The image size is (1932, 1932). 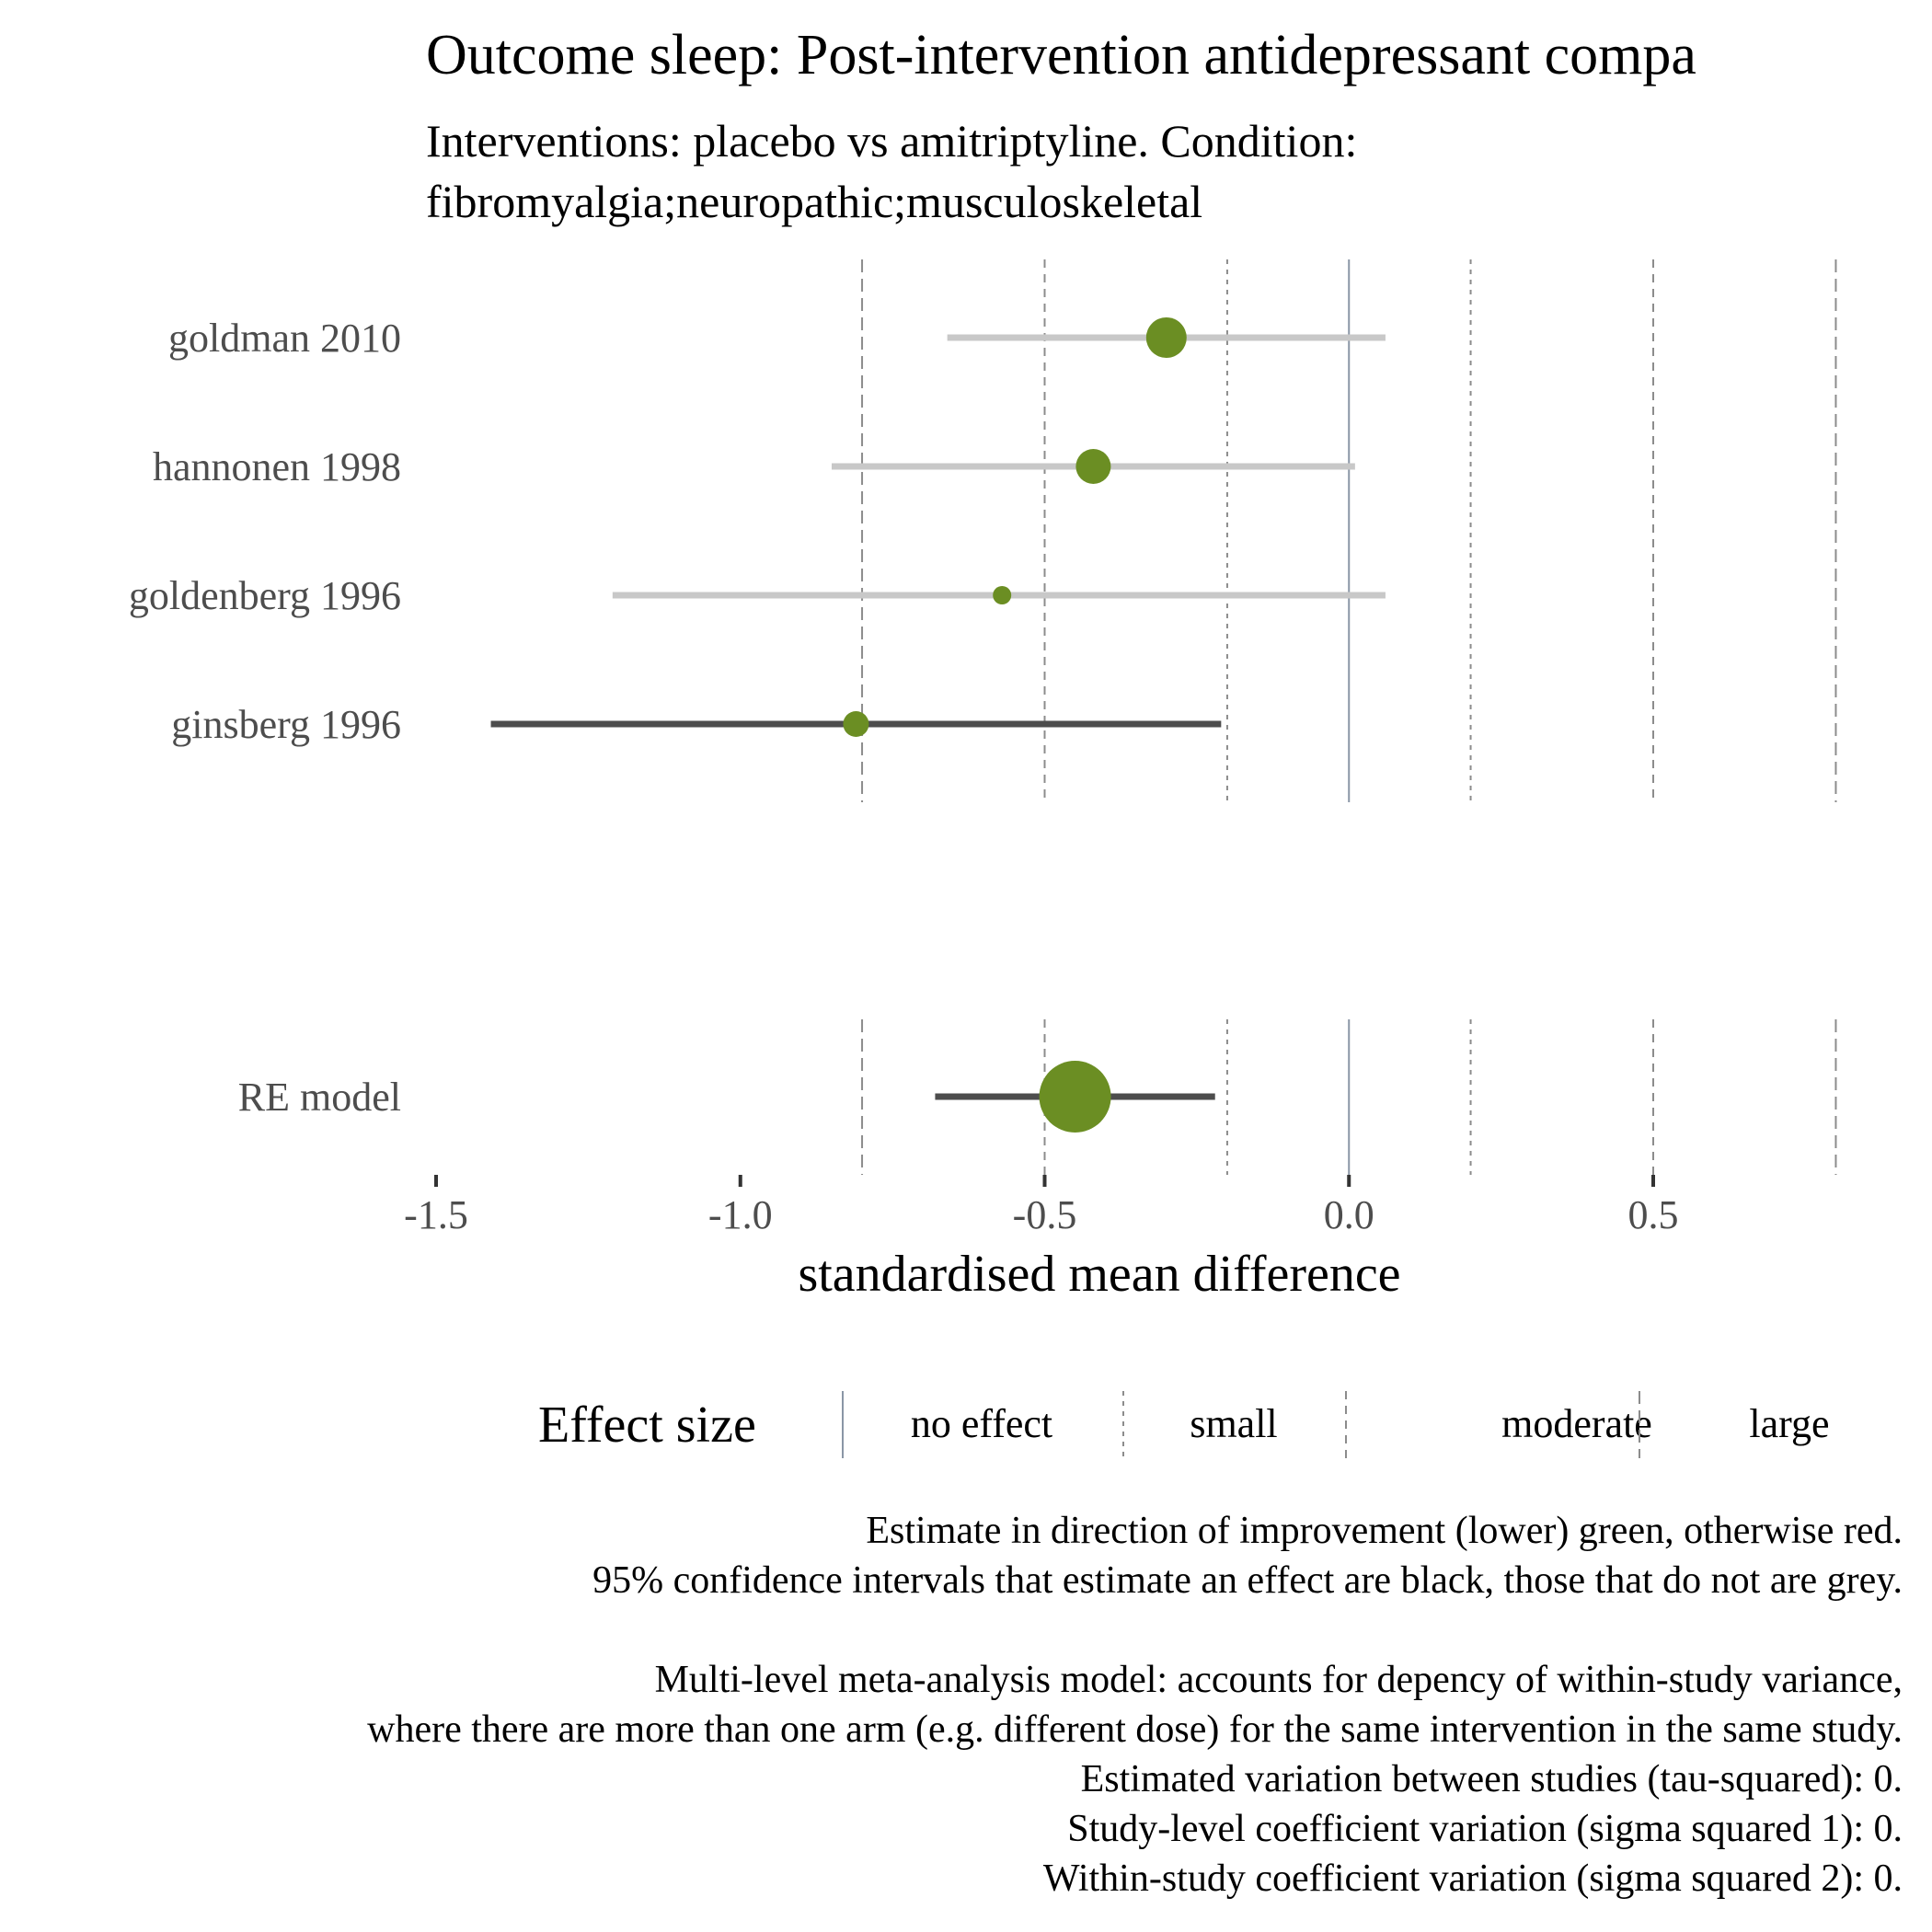 What do you see at coordinates (286, 724) in the screenshot?
I see `study-label: ginsberg 1996` at bounding box center [286, 724].